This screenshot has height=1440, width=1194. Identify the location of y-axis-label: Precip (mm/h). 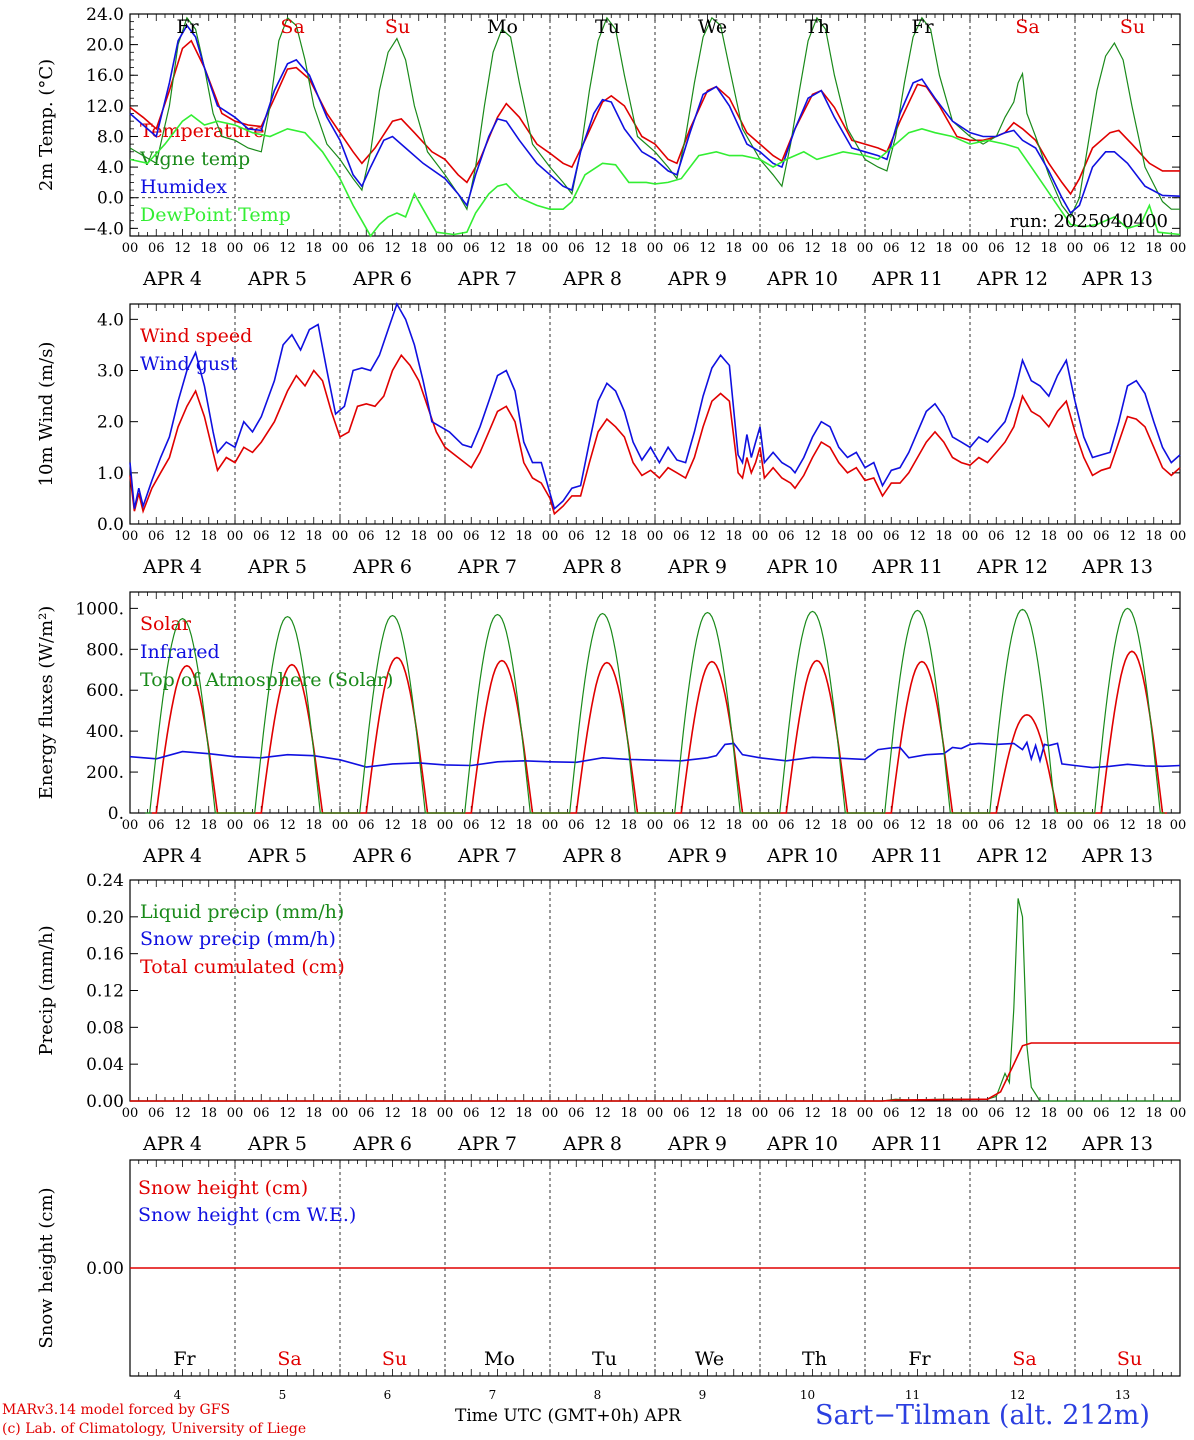
(46, 990).